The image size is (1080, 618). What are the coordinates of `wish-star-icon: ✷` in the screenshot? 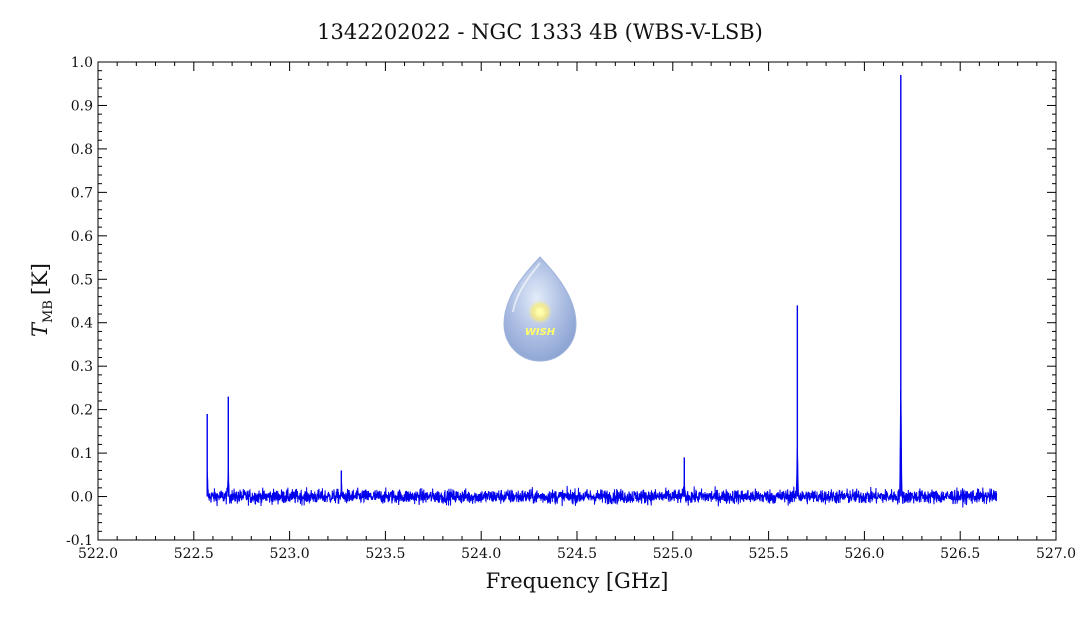 It's located at (539, 312).